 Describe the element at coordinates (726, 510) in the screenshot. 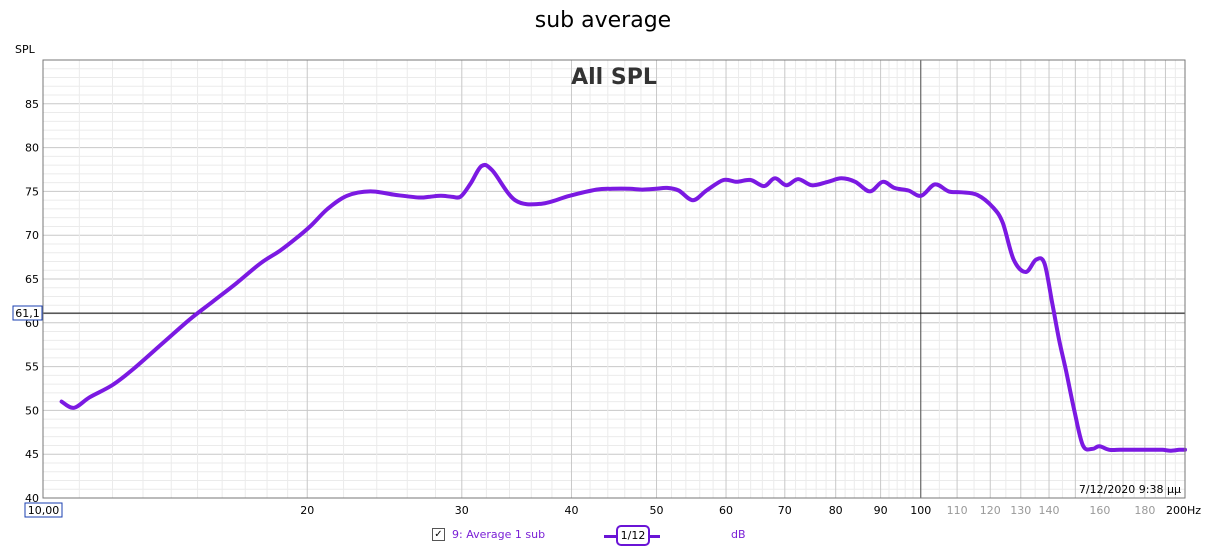

I see `x-tick-label: 60` at that location.